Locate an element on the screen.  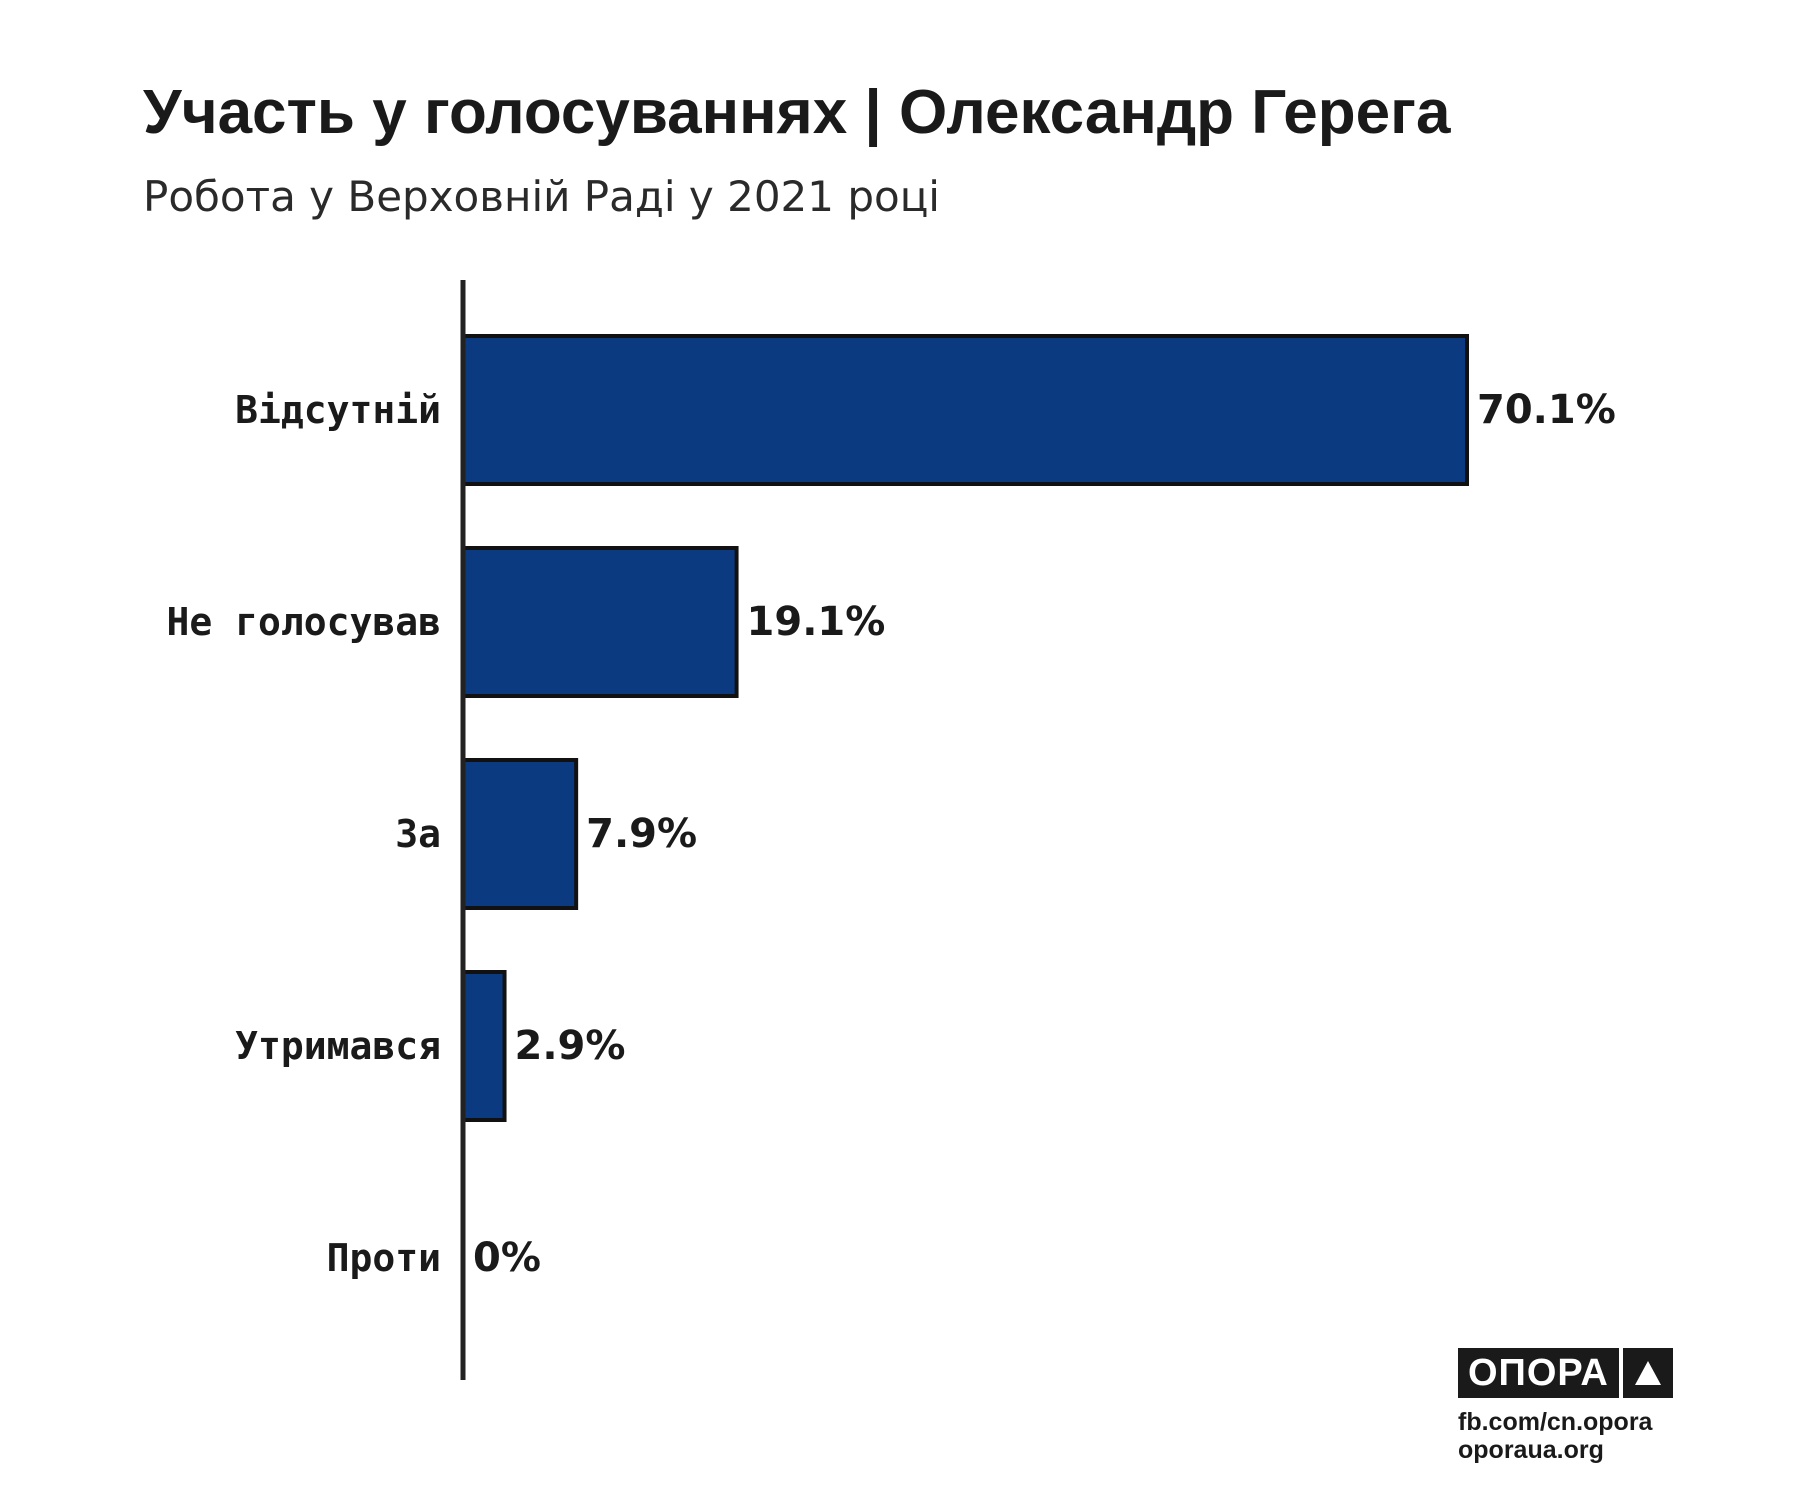
value-label: 2.9% is located at coordinates (570, 1046).